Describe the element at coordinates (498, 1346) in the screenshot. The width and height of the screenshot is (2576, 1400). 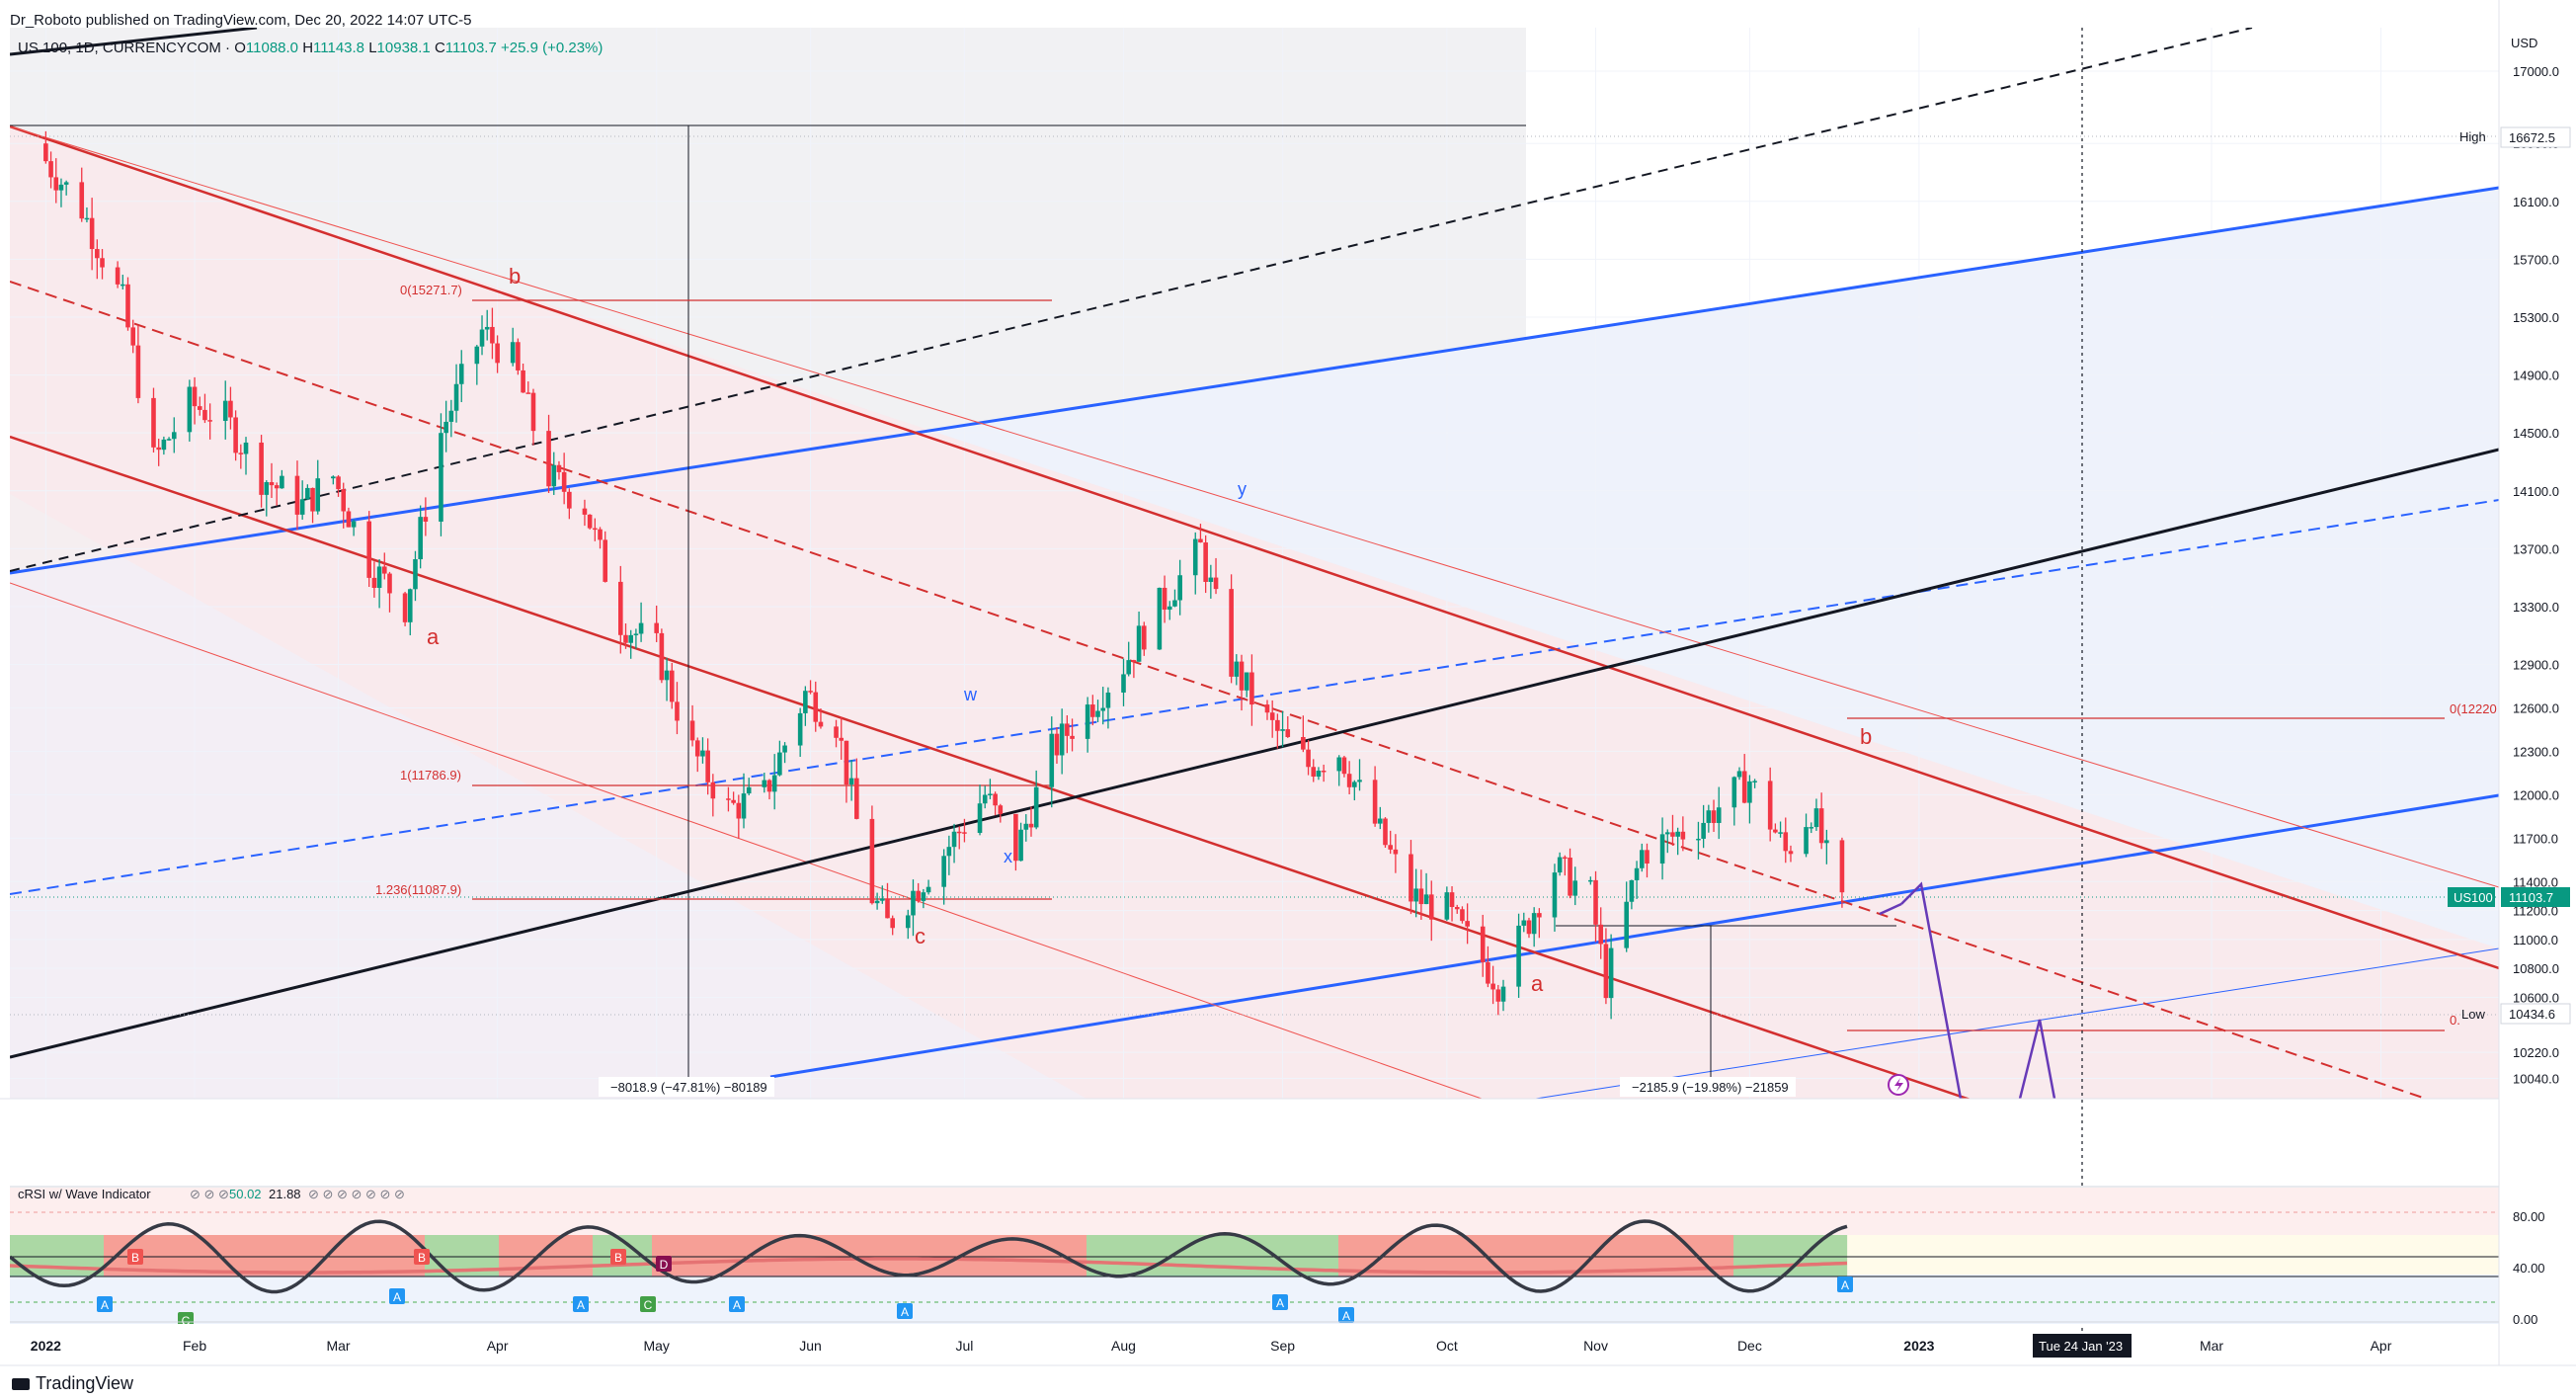
I see `time-tick: Apr` at that location.